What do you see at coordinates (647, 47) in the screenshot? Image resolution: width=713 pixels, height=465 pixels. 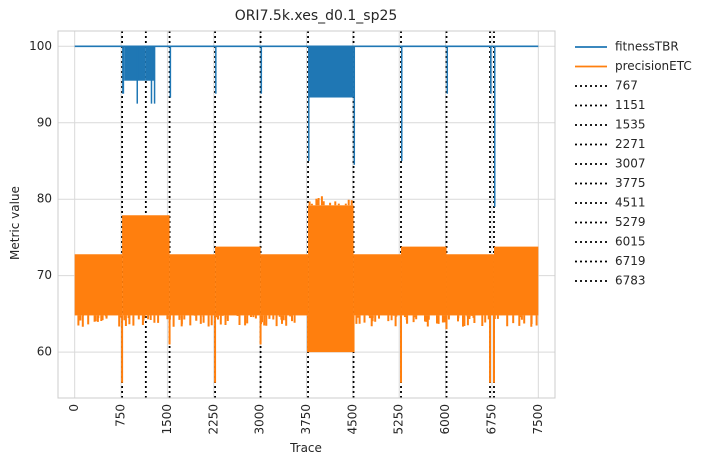 I see `legend-label: fitnessTBR` at bounding box center [647, 47].